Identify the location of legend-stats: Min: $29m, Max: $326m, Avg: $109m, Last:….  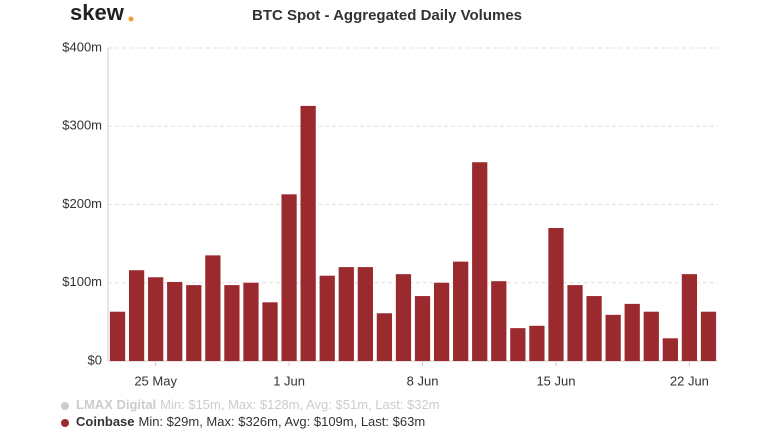
(282, 421).